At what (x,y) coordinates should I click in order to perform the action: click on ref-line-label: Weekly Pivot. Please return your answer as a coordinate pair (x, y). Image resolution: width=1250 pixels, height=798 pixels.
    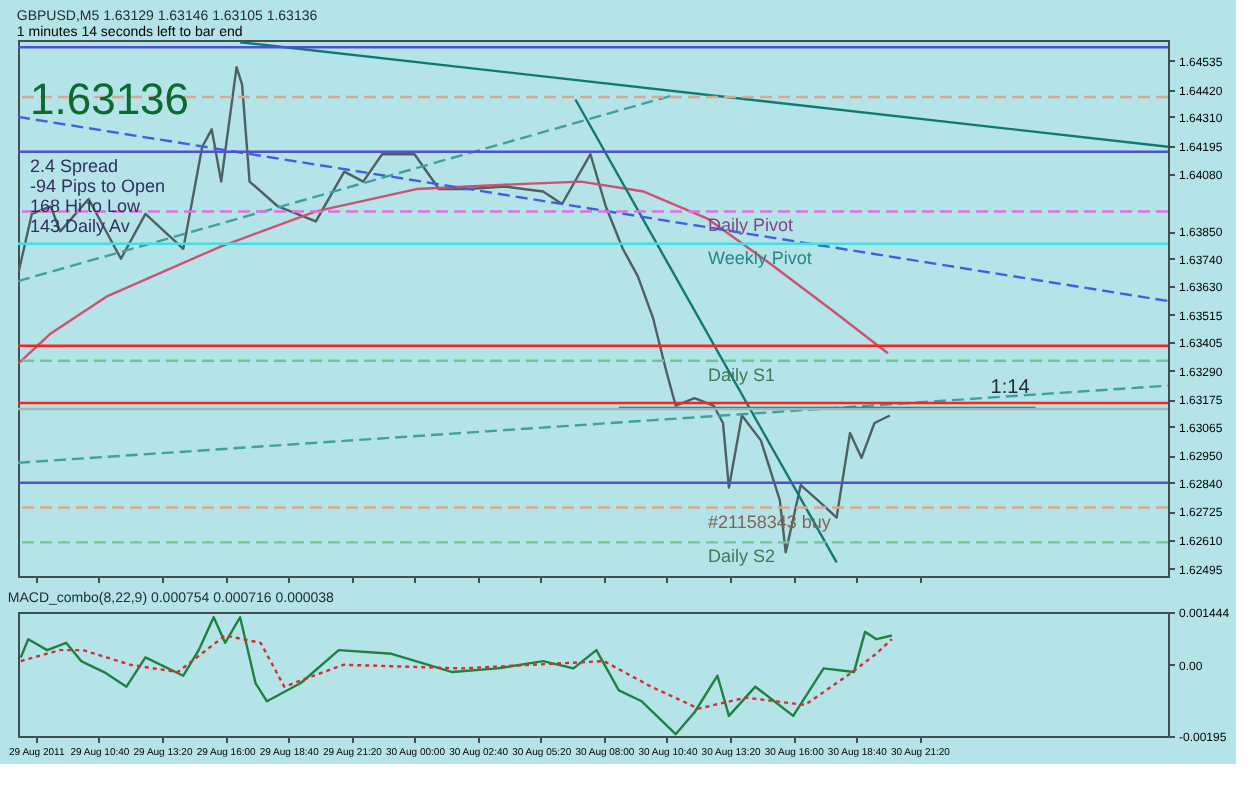
    Looking at the image, I should click on (760, 257).